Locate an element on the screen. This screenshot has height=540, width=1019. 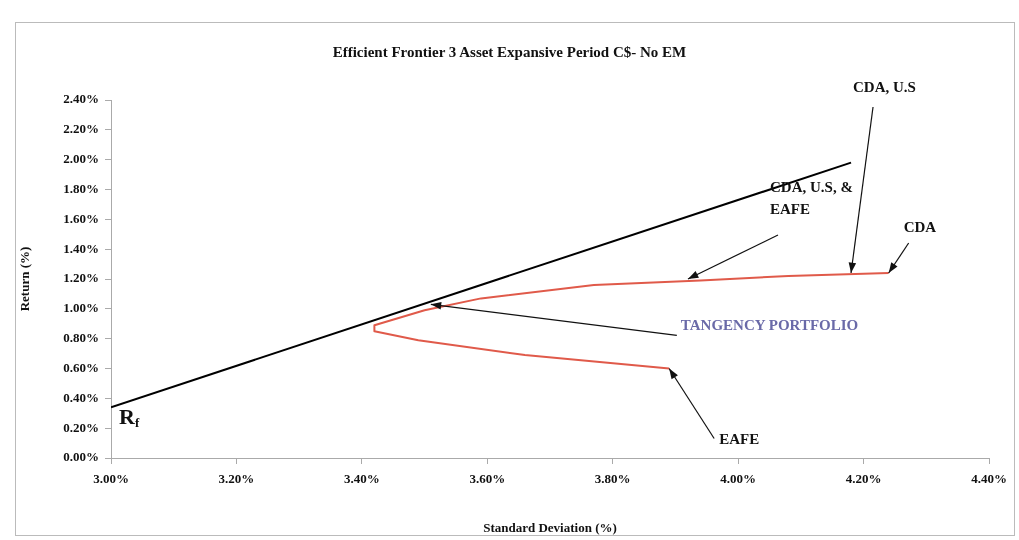
x-tick-label: 4.00% is located at coordinates (738, 479).